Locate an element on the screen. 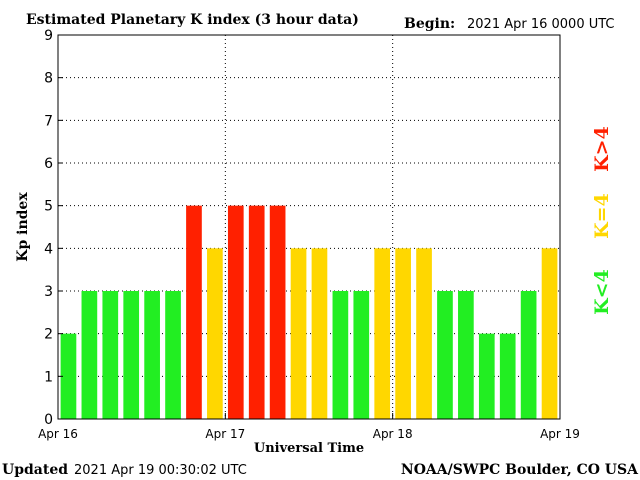  x-tick-label: Apr 16 is located at coordinates (58, 434).